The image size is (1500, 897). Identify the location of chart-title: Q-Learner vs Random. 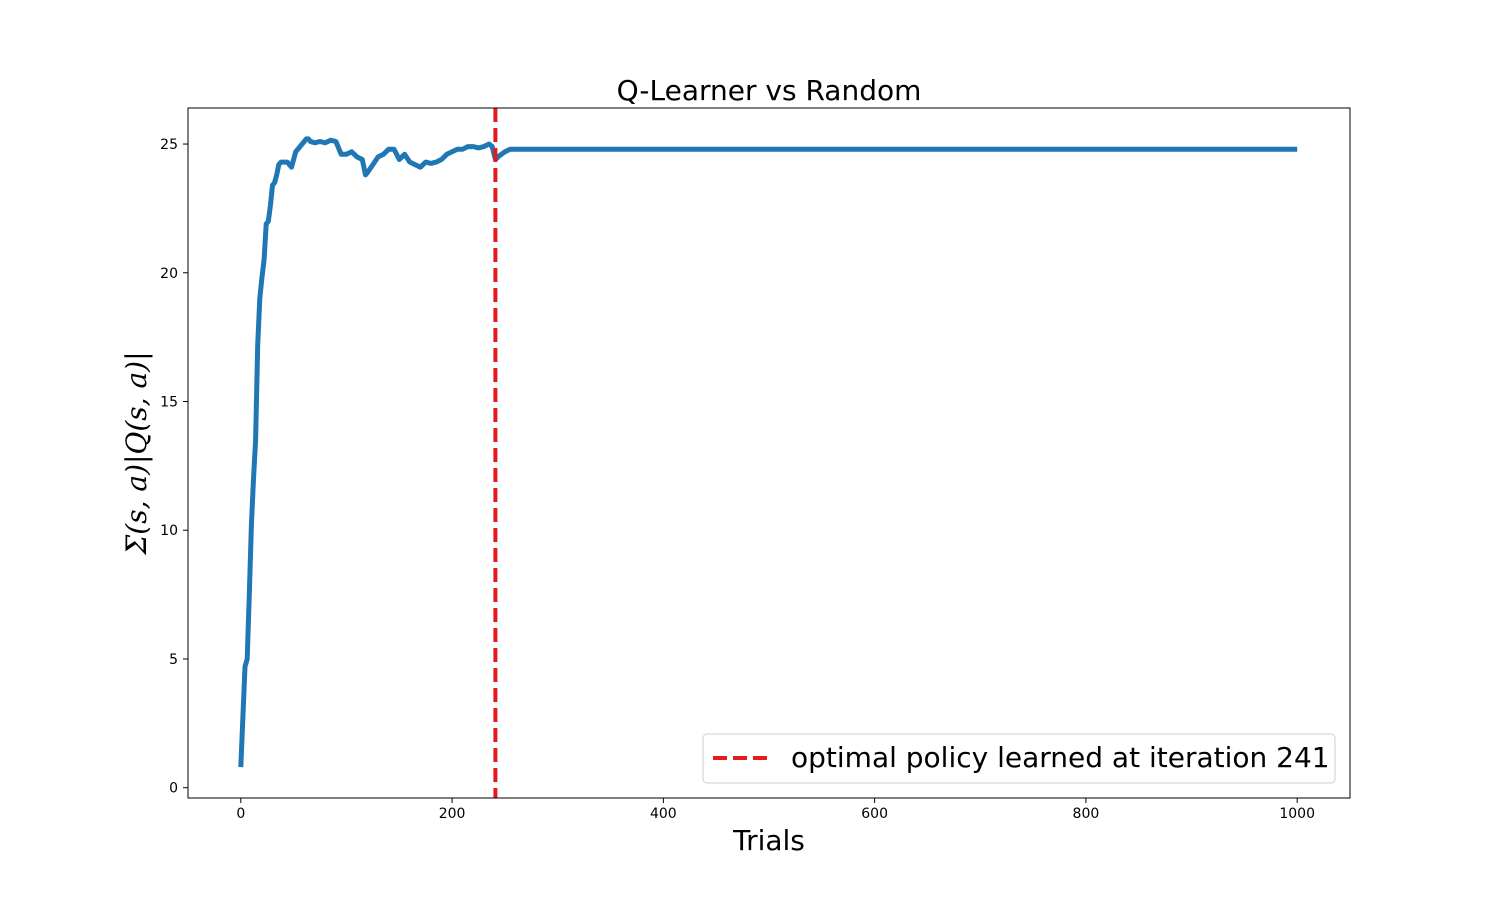
(769, 90).